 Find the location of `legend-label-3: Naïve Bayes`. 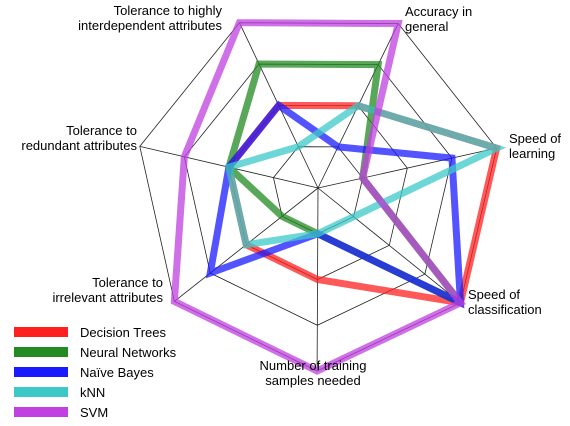

legend-label-3: Naïve Bayes is located at coordinates (117, 372).